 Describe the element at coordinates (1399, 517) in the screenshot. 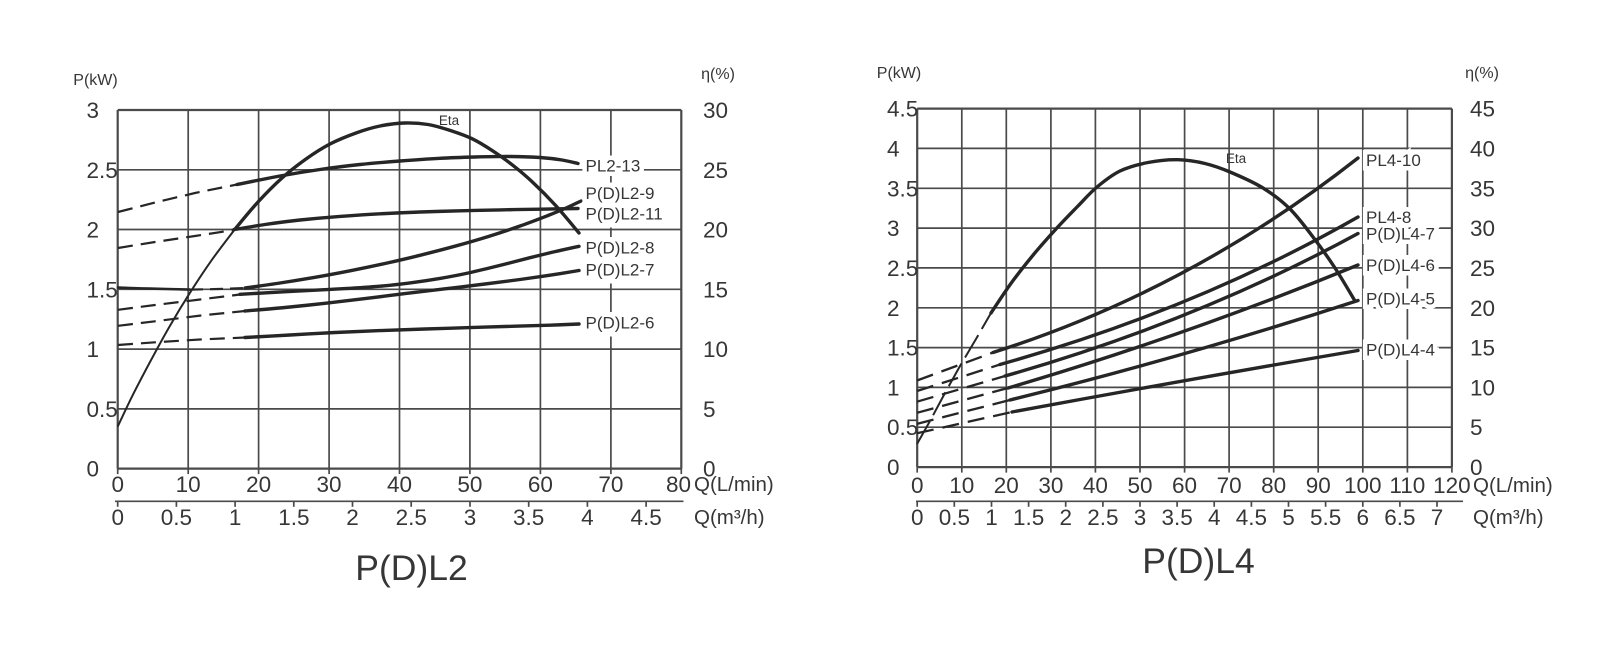

I see `svg-text: 6.5` at that location.